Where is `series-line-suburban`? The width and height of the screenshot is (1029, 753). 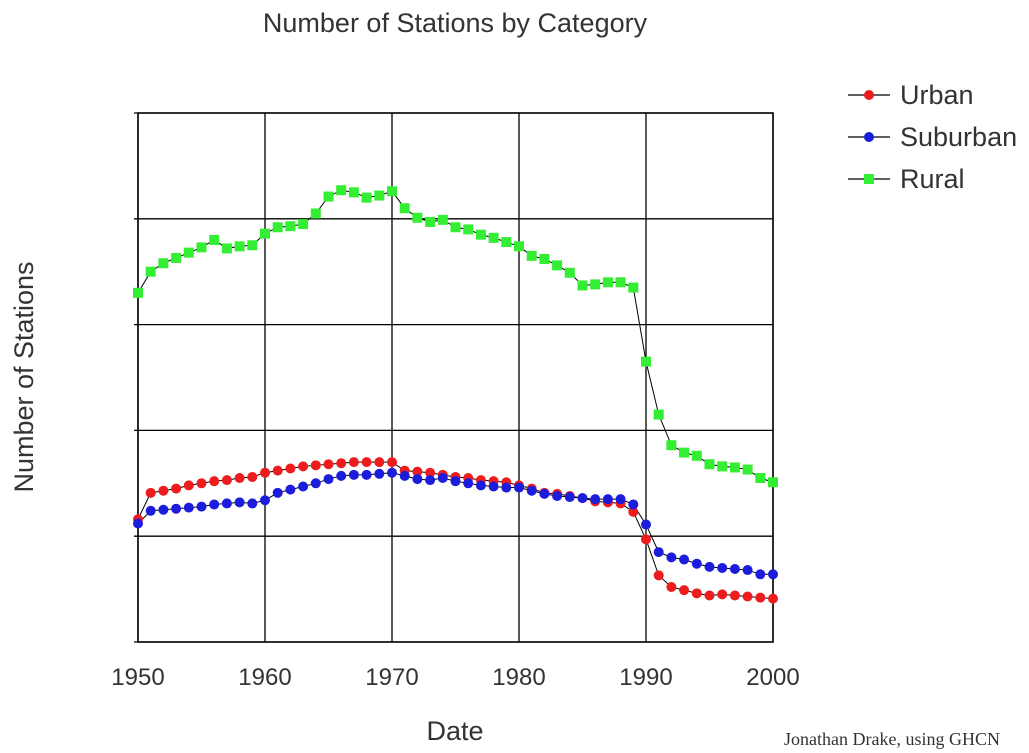 series-line-suburban is located at coordinates (455, 523).